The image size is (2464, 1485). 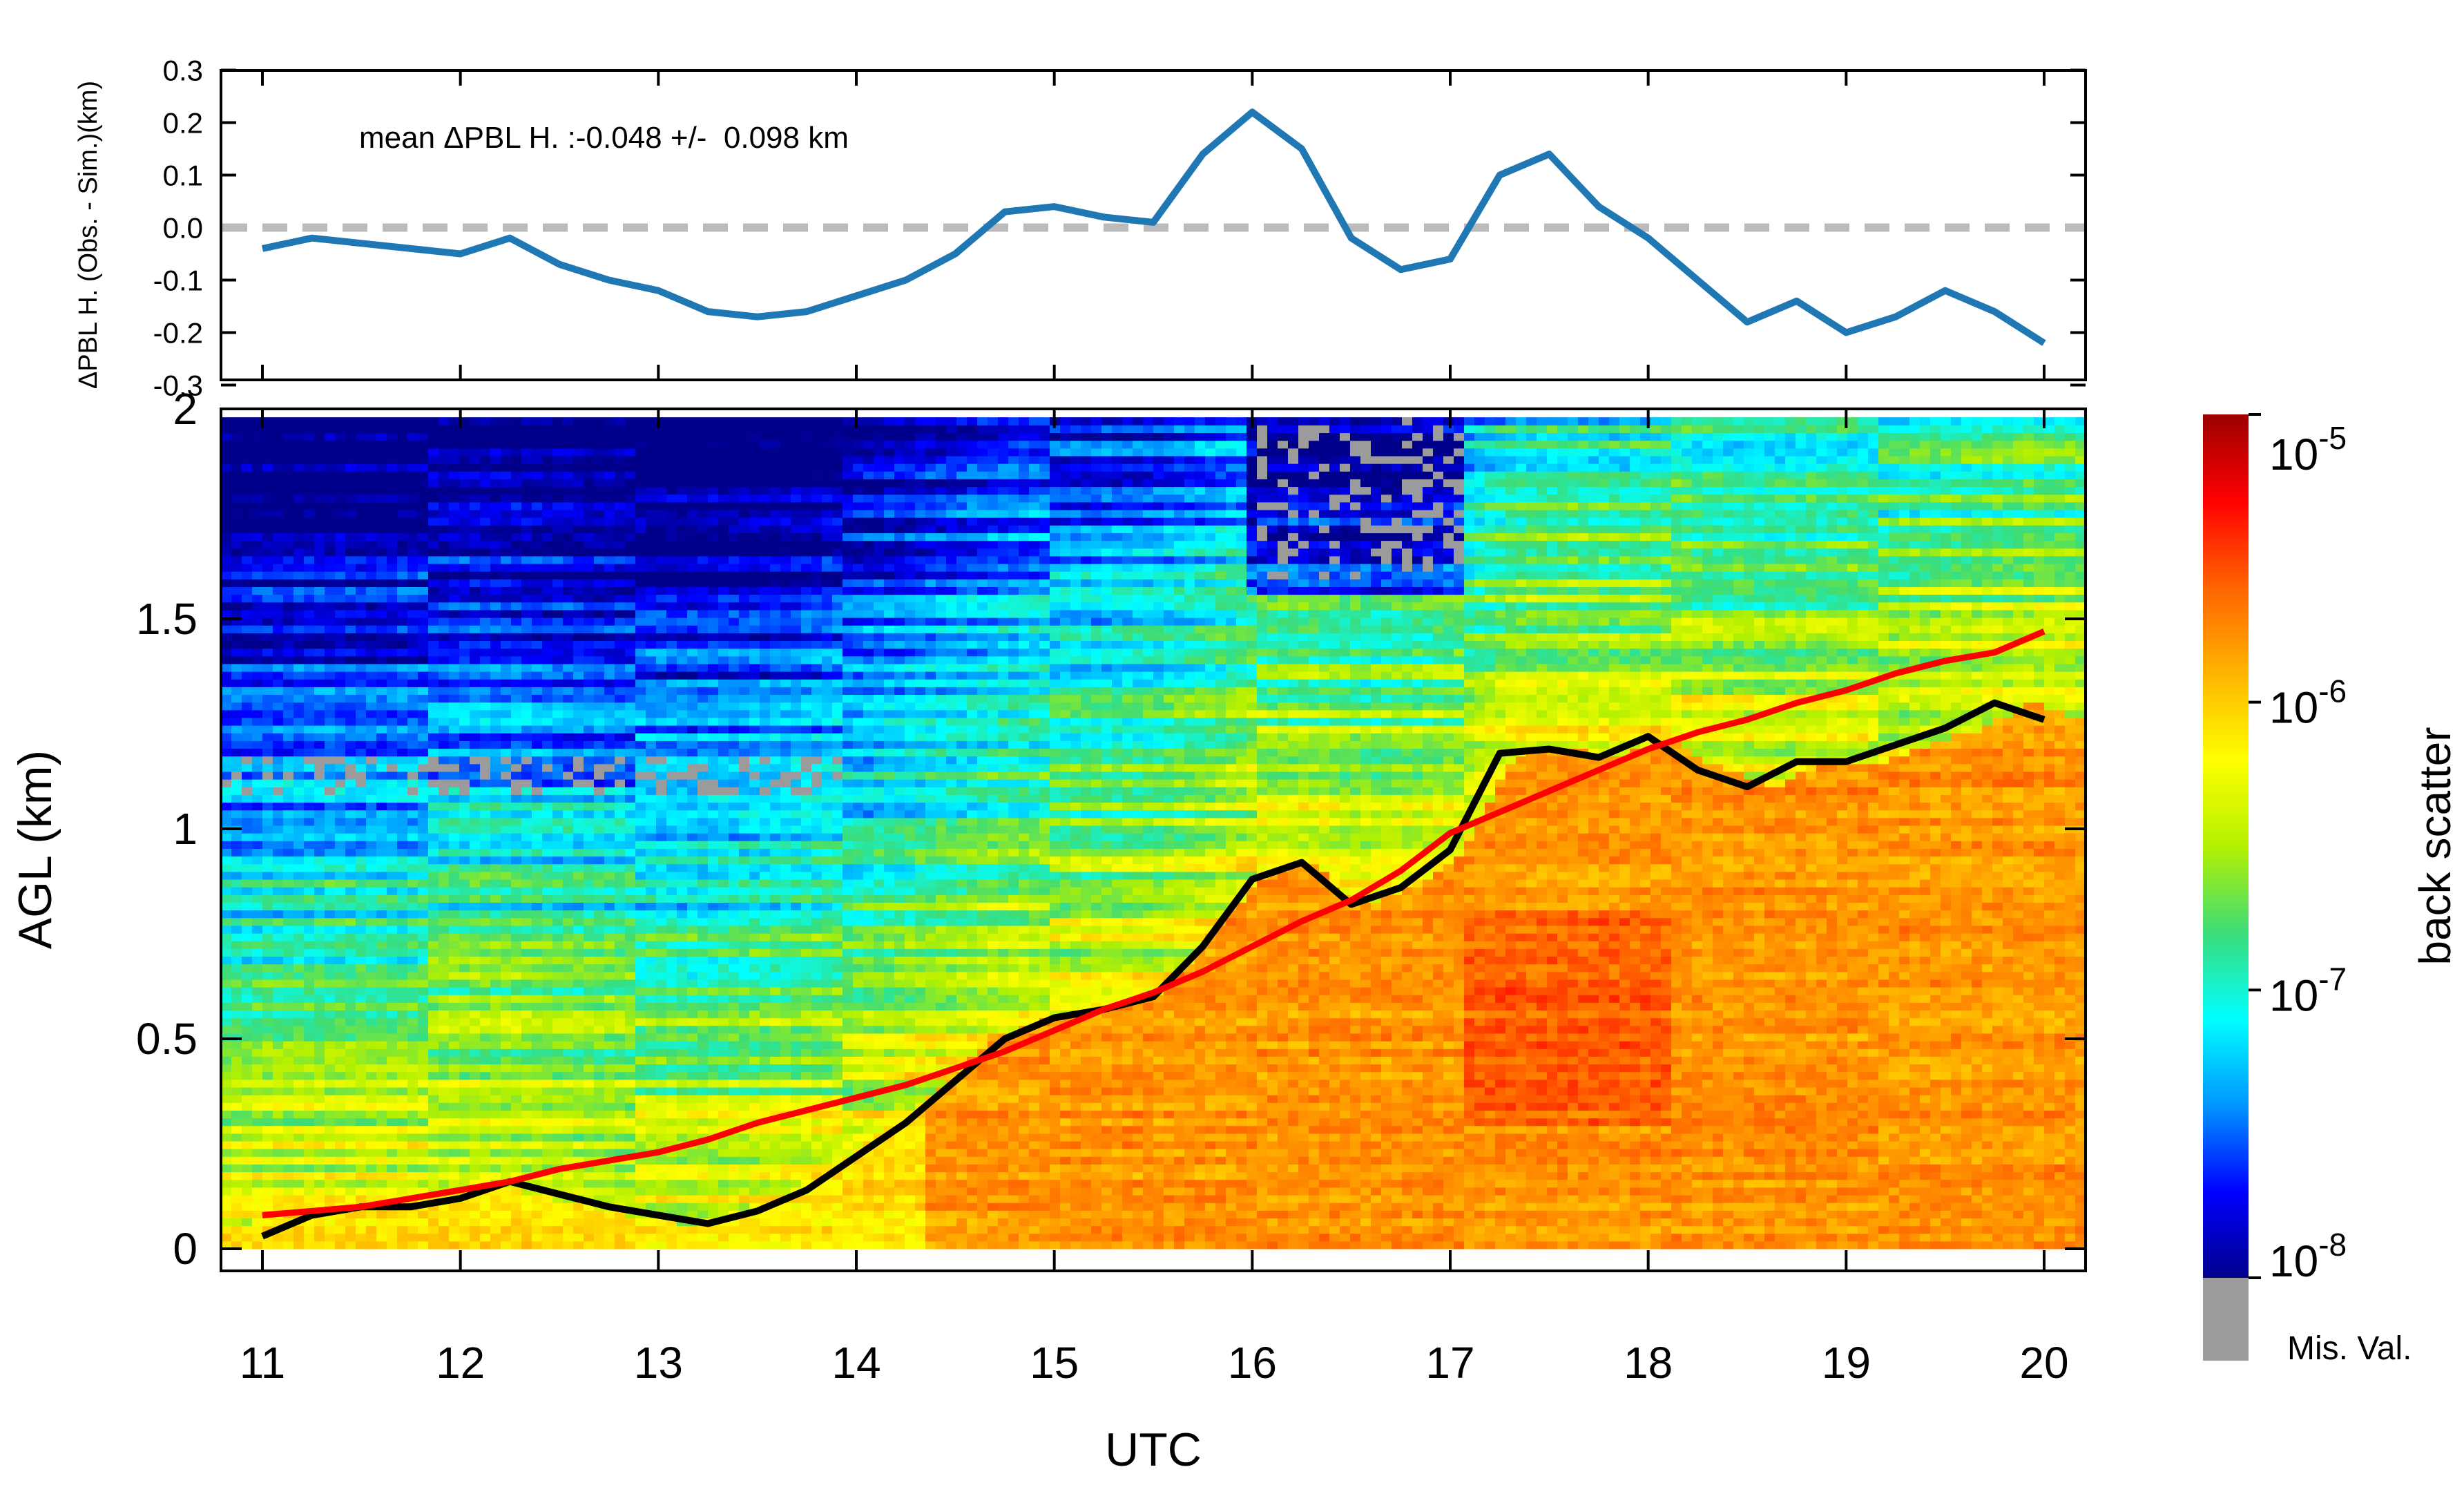 I want to click on bottom-xtick-labels: 11 12 13 14 15 16 17 18 19 20, so click(x=1154, y=1363).